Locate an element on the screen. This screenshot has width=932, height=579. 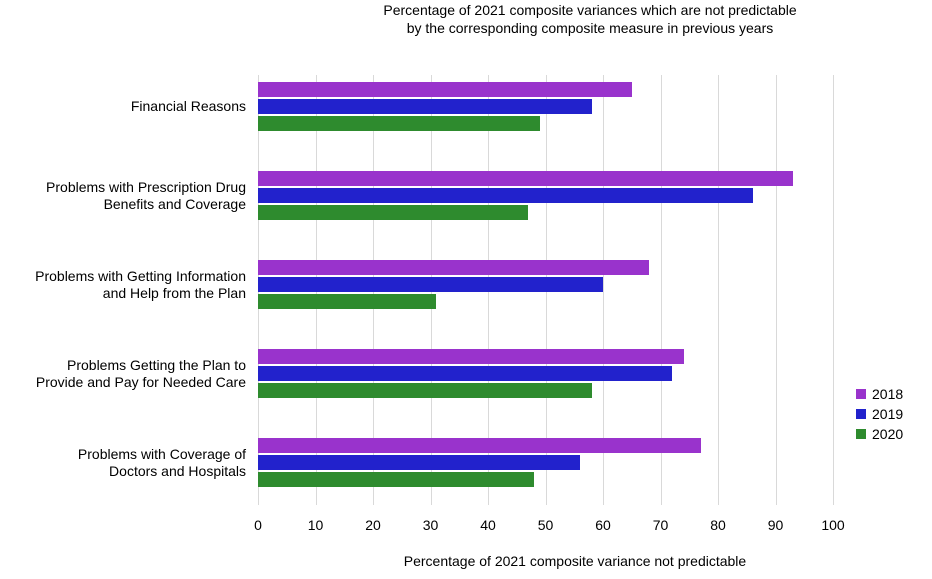
x-tick-label: 60 is located at coordinates (603, 525).